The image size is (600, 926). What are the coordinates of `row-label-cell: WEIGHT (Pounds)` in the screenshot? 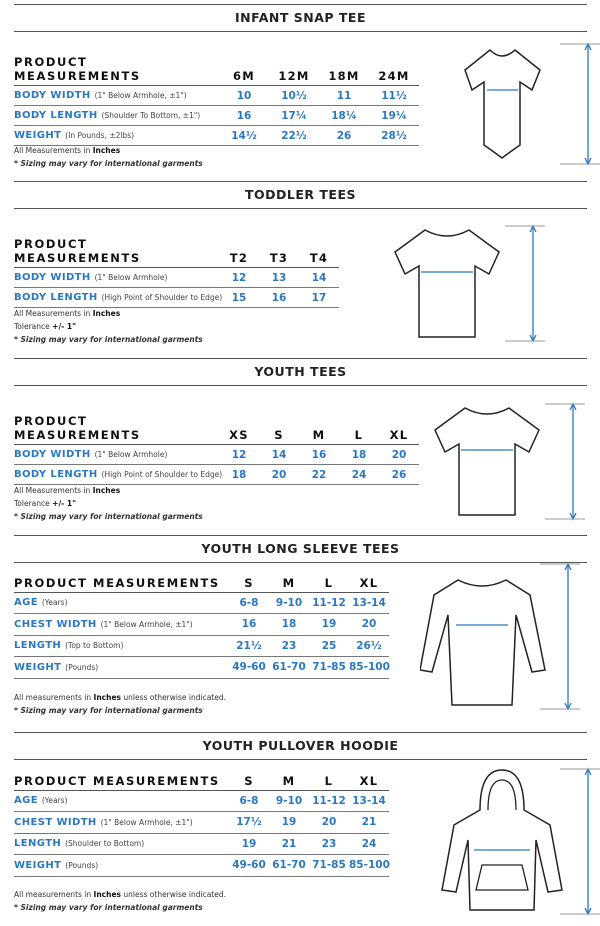 It's located at (121, 667).